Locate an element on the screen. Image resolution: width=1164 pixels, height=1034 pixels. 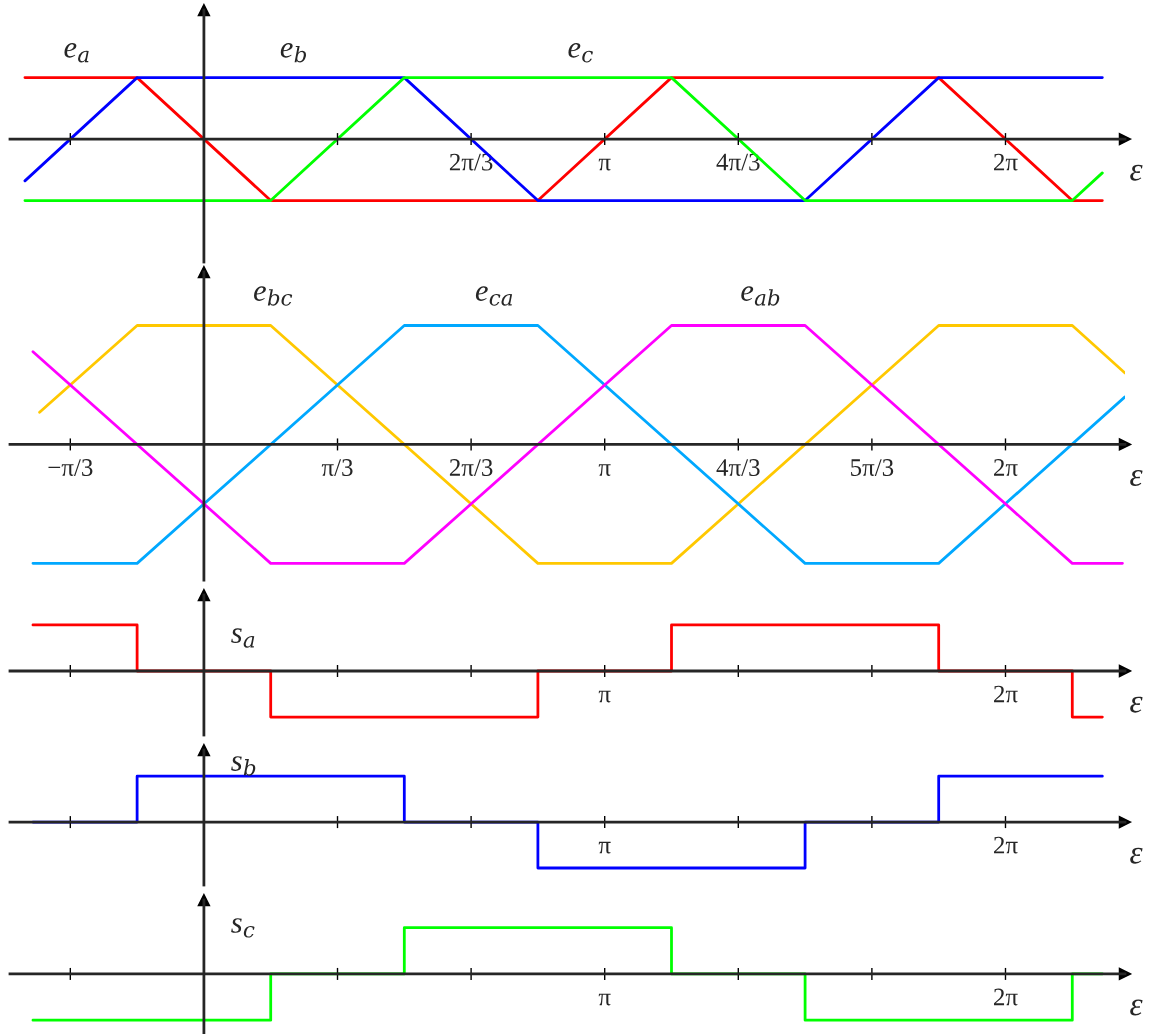
series-label: e$_{b}$ is located at coordinates (293, 53).